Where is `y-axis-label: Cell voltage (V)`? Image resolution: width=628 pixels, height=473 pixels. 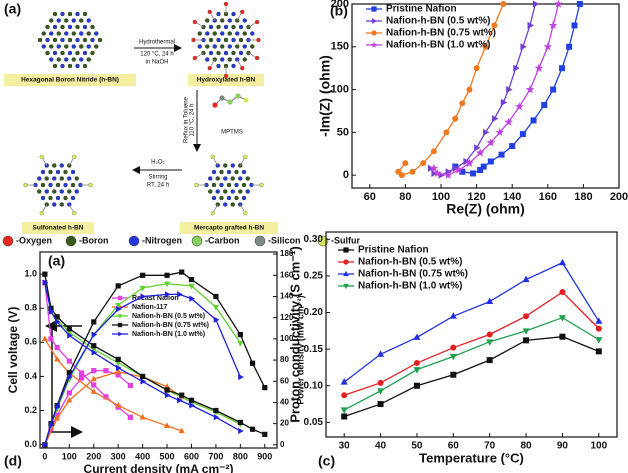
y-axis-label: Cell voltage (V) is located at coordinates (13, 350).